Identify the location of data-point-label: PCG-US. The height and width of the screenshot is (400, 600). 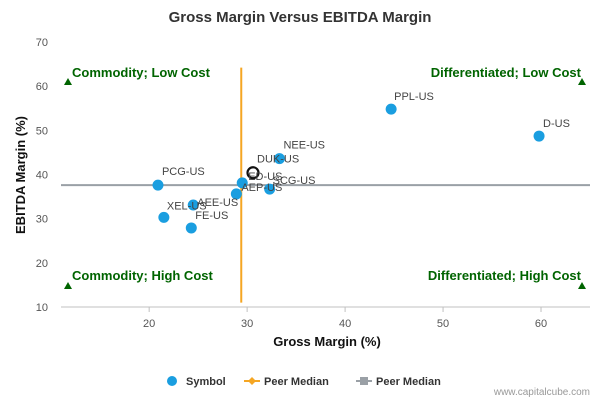
(183, 172).